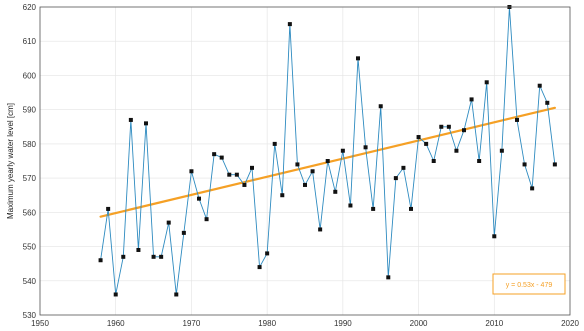  I want to click on equation-text: y = 0.53x - 479, so click(529, 285).